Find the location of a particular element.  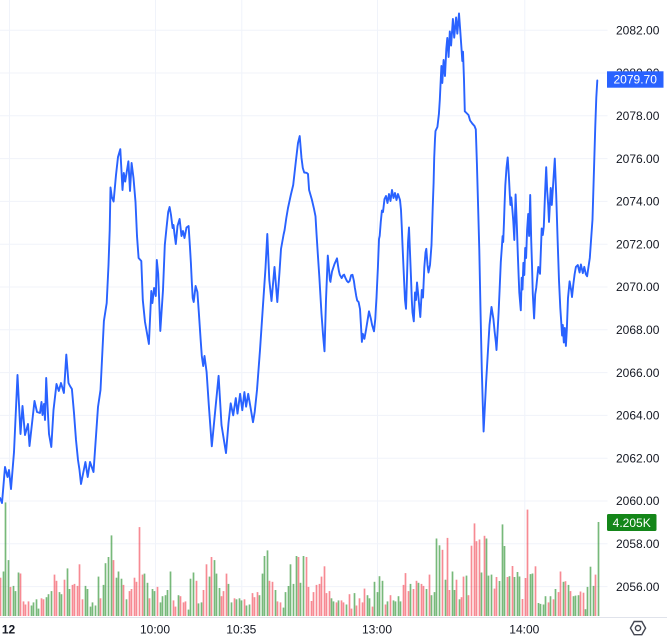

svg-text: 2074.00 is located at coordinates (638, 202).